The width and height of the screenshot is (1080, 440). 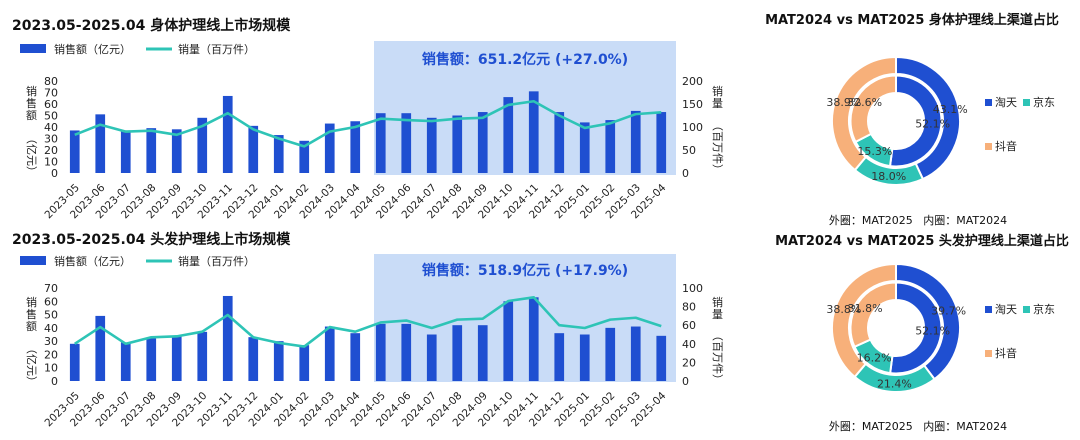 I want to click on inner-ring-slice-taotian, so click(x=915, y=121).